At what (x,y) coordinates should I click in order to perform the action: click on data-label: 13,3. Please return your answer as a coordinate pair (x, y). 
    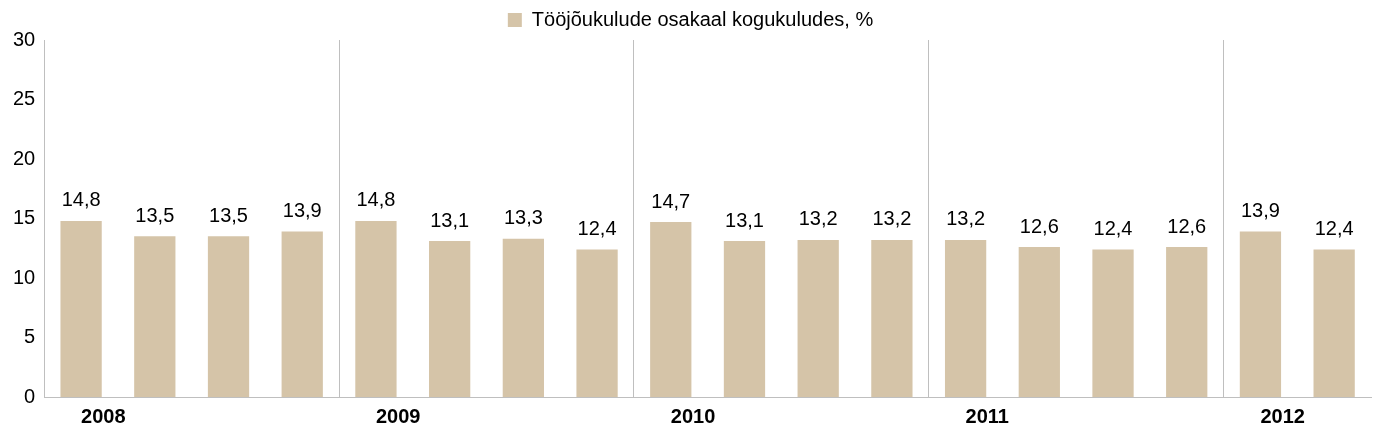
    Looking at the image, I should click on (523, 217).